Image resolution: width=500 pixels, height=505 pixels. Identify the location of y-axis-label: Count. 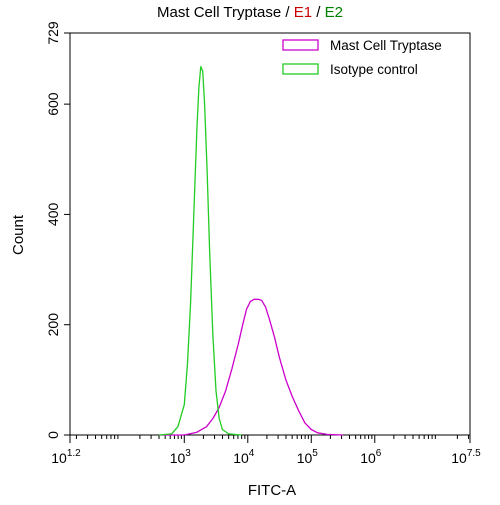
(18, 234).